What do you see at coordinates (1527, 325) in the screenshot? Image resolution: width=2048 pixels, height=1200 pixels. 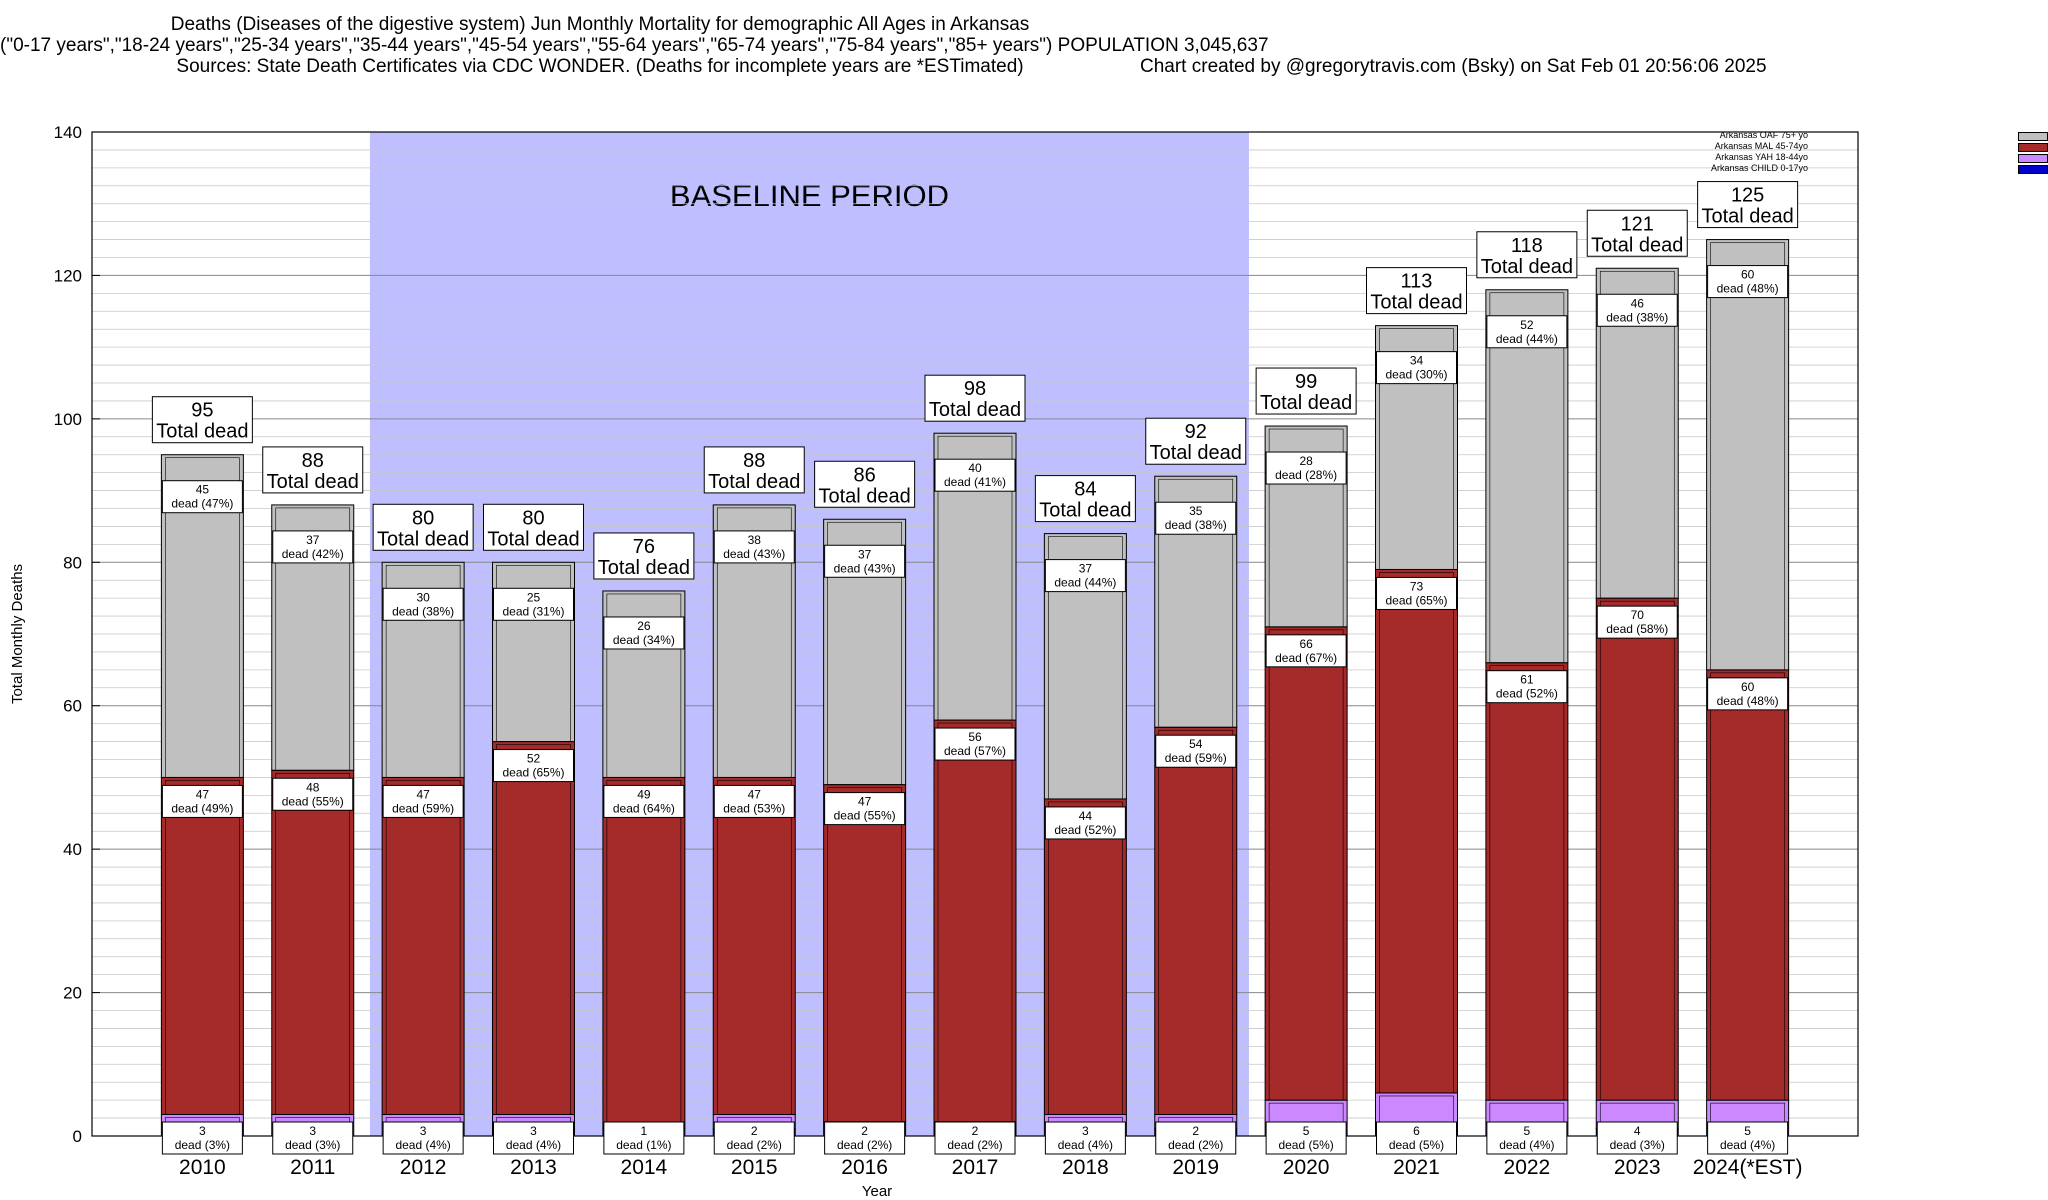 I see `oaf-label-value: 52` at bounding box center [1527, 325].